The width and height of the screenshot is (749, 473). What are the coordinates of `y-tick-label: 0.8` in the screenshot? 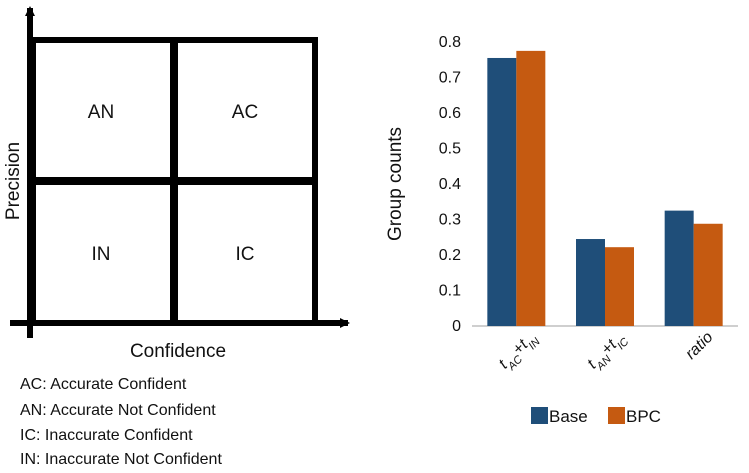 It's located at (450, 42).